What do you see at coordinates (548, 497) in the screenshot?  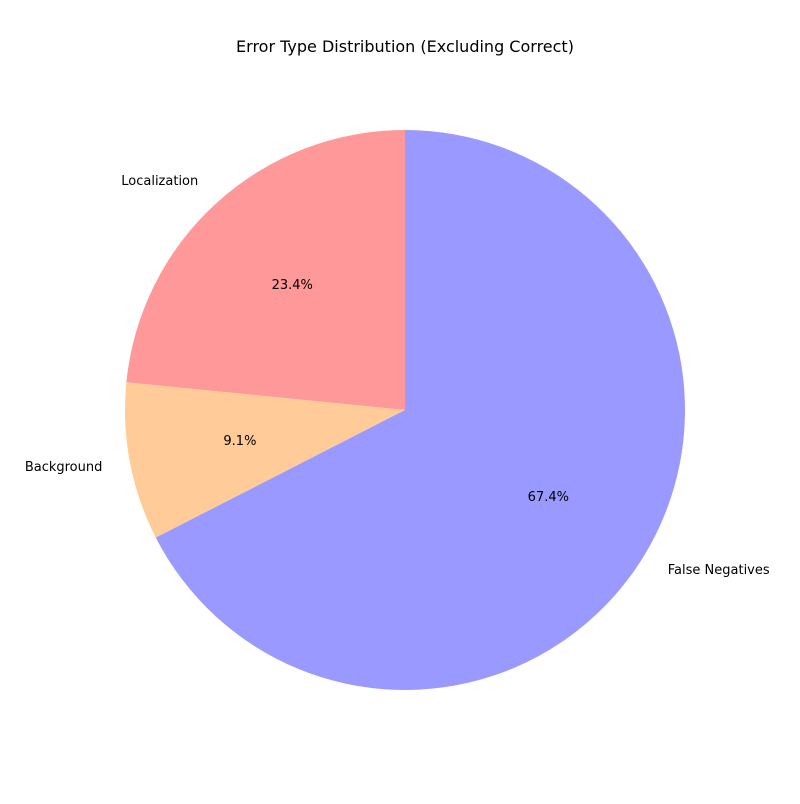 I see `slice-percent-false-negatives: 67.4%` at bounding box center [548, 497].